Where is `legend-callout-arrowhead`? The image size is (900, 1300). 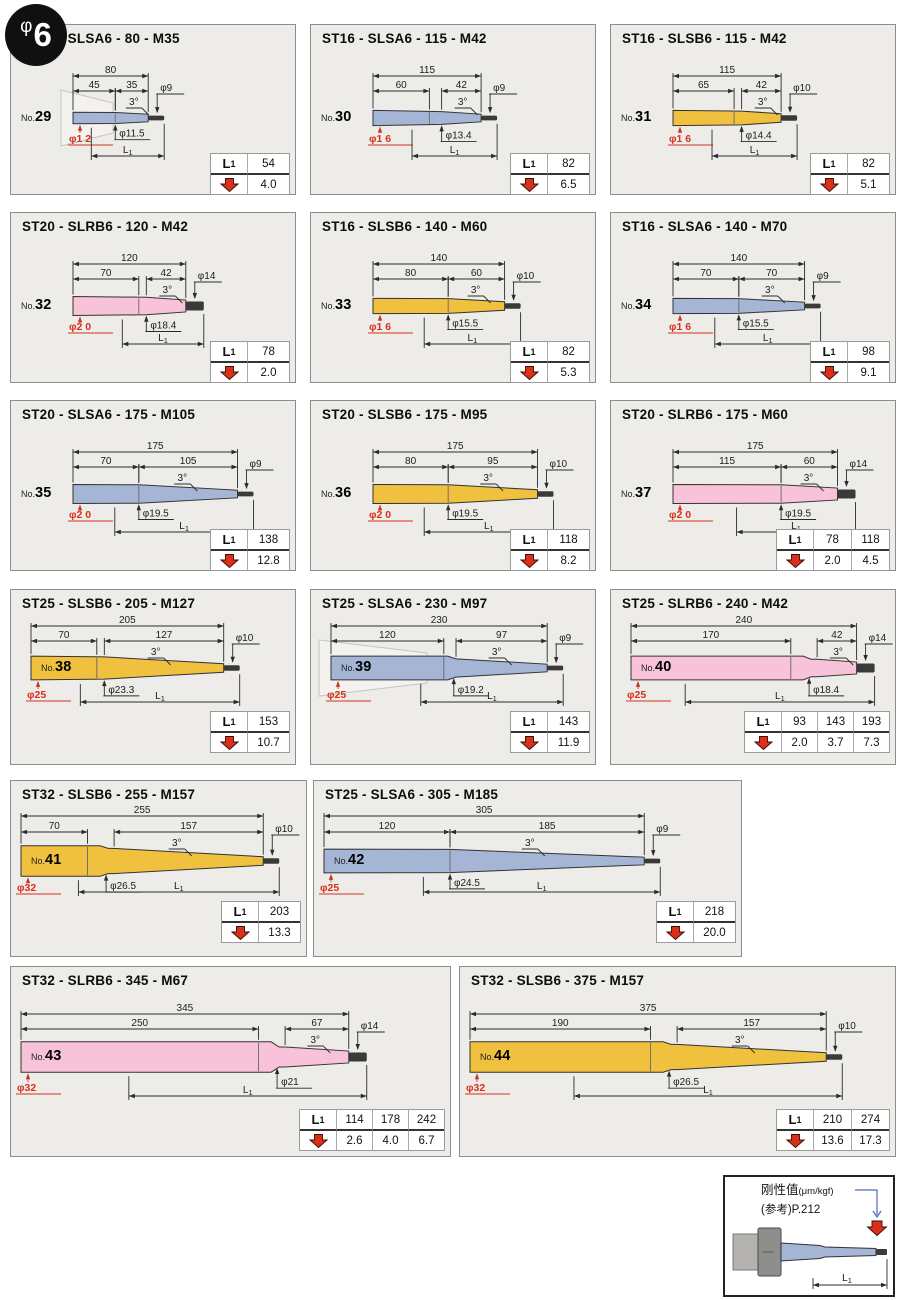
legend-callout-arrowhead is located at coordinates (877, 1214).